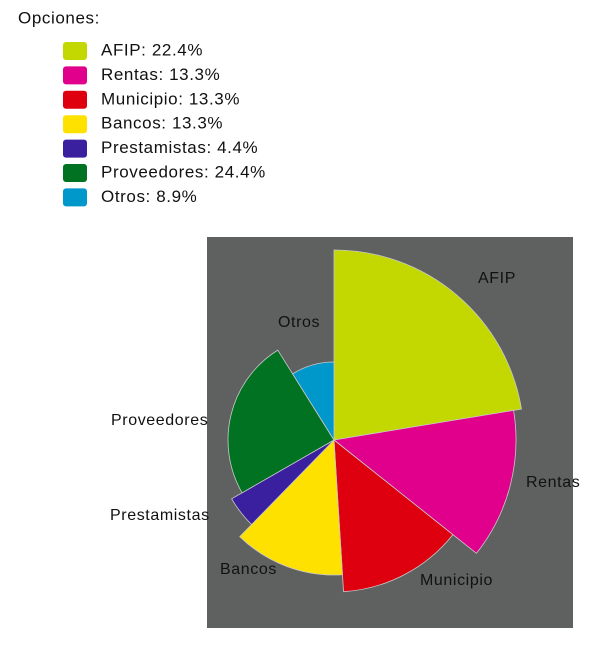  Describe the element at coordinates (160, 515) in the screenshot. I see `slice-label: Prestamistas` at that location.